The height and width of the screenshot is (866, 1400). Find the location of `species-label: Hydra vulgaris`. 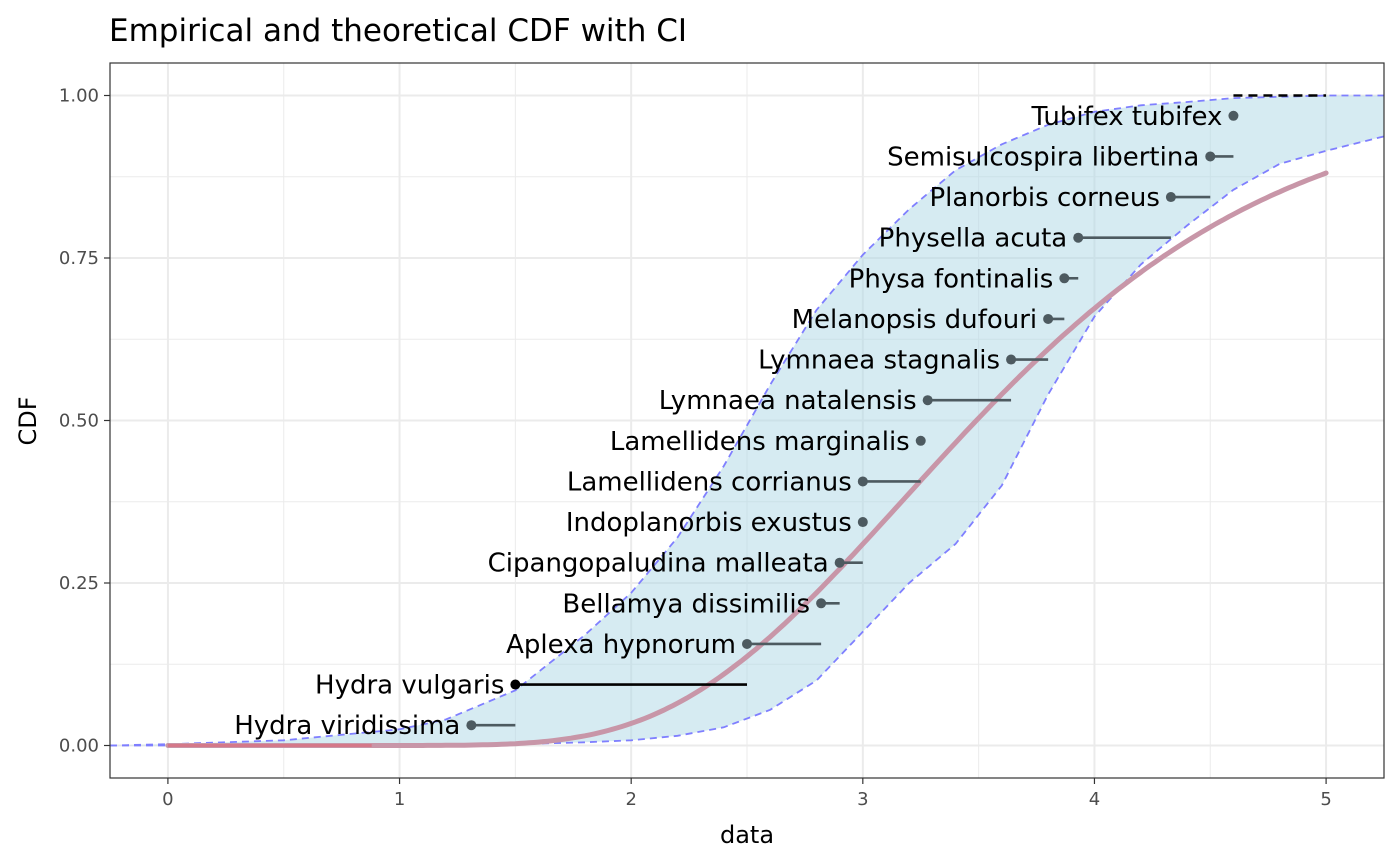

species-label: Hydra vulgaris is located at coordinates (409, 686).